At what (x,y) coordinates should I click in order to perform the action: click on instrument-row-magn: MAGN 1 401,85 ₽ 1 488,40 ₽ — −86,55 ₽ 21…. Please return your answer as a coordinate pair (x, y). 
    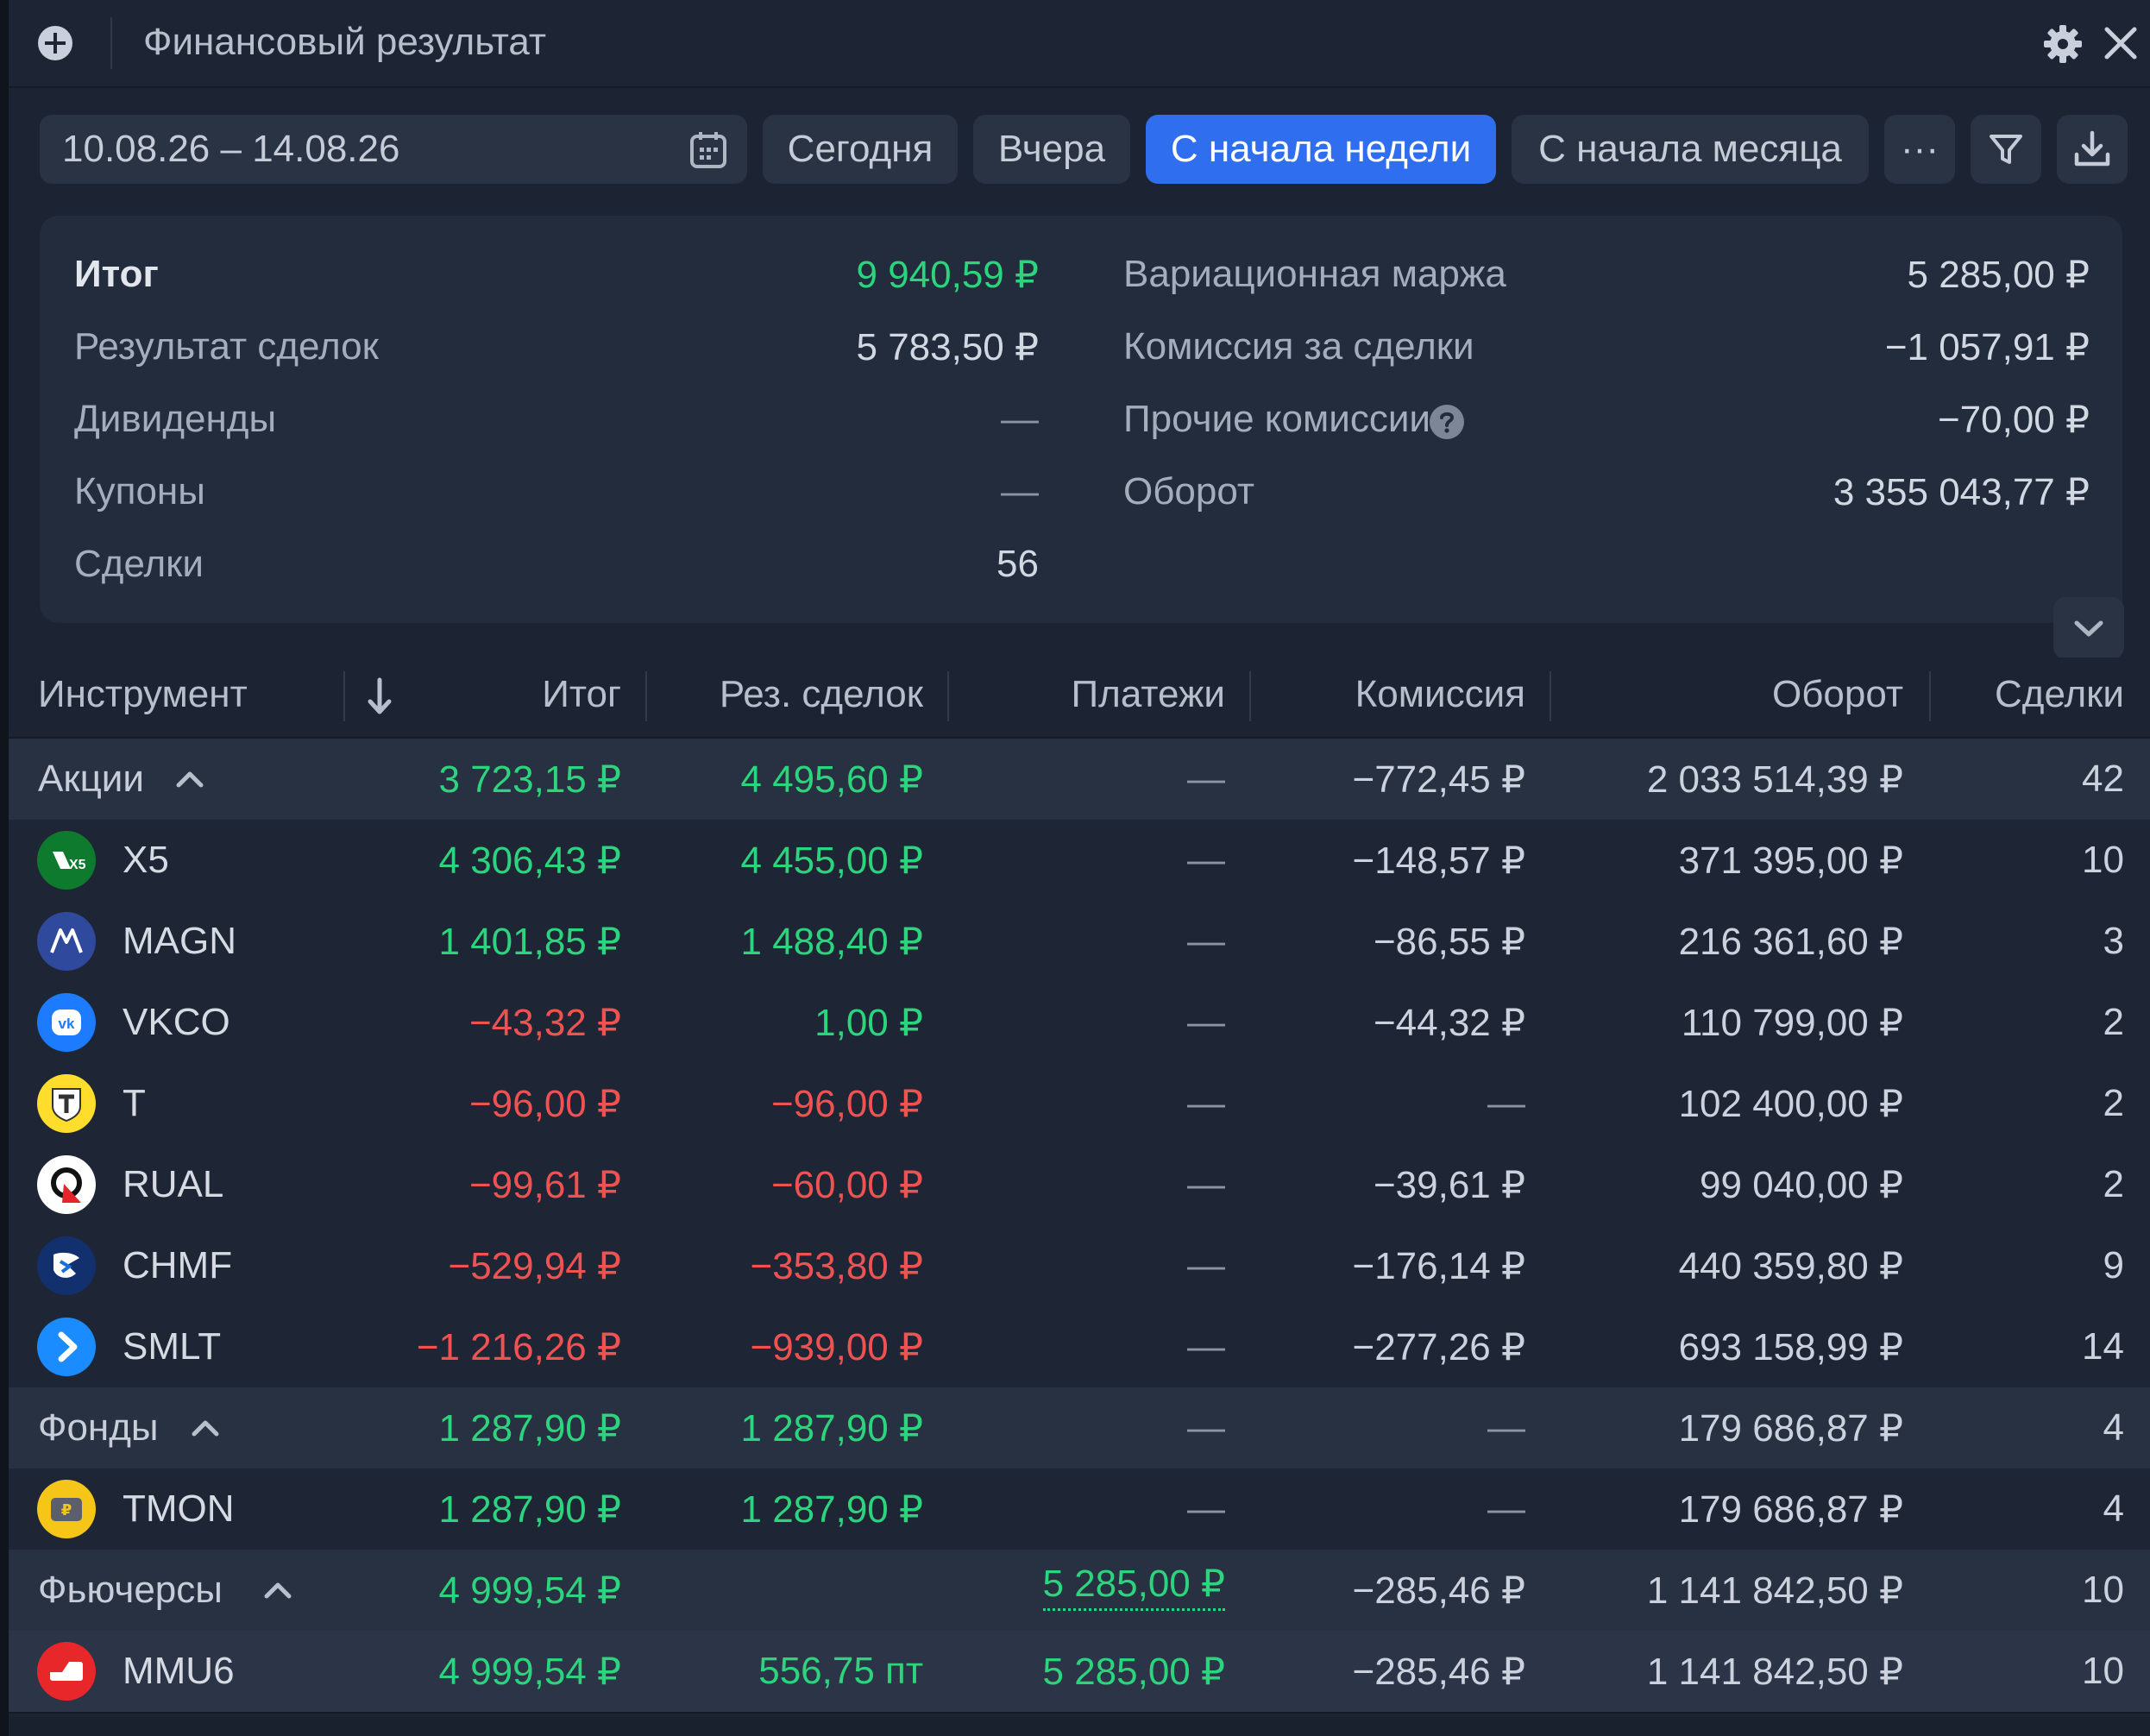
    Looking at the image, I should click on (1075, 942).